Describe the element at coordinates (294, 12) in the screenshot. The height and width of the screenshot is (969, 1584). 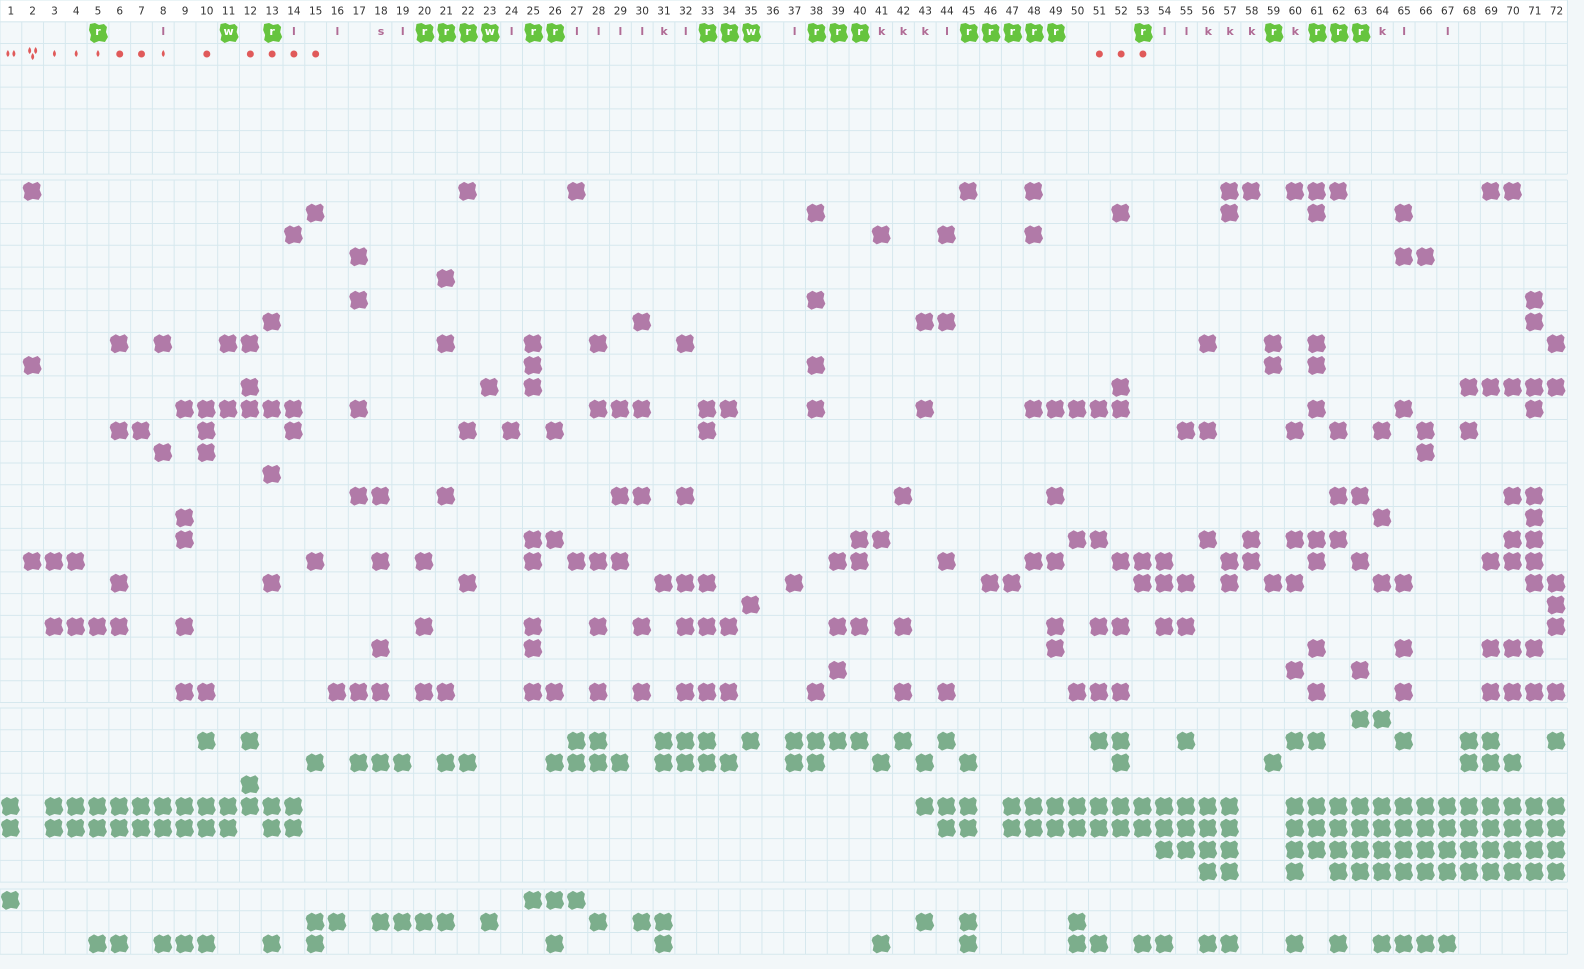
I see `column-number: 14` at that location.